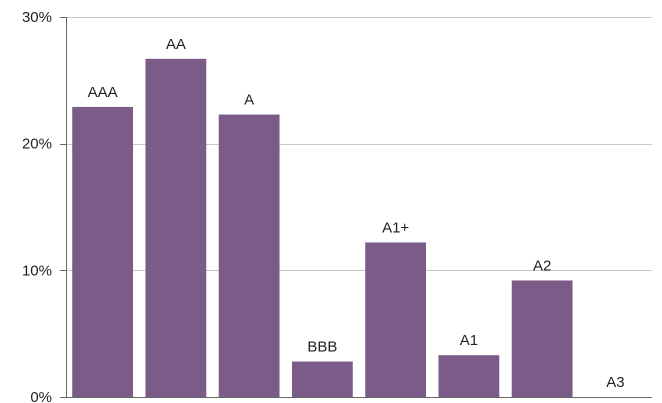 This screenshot has width=662, height=403. Describe the element at coordinates (249, 256) in the screenshot. I see `bar-a` at that location.